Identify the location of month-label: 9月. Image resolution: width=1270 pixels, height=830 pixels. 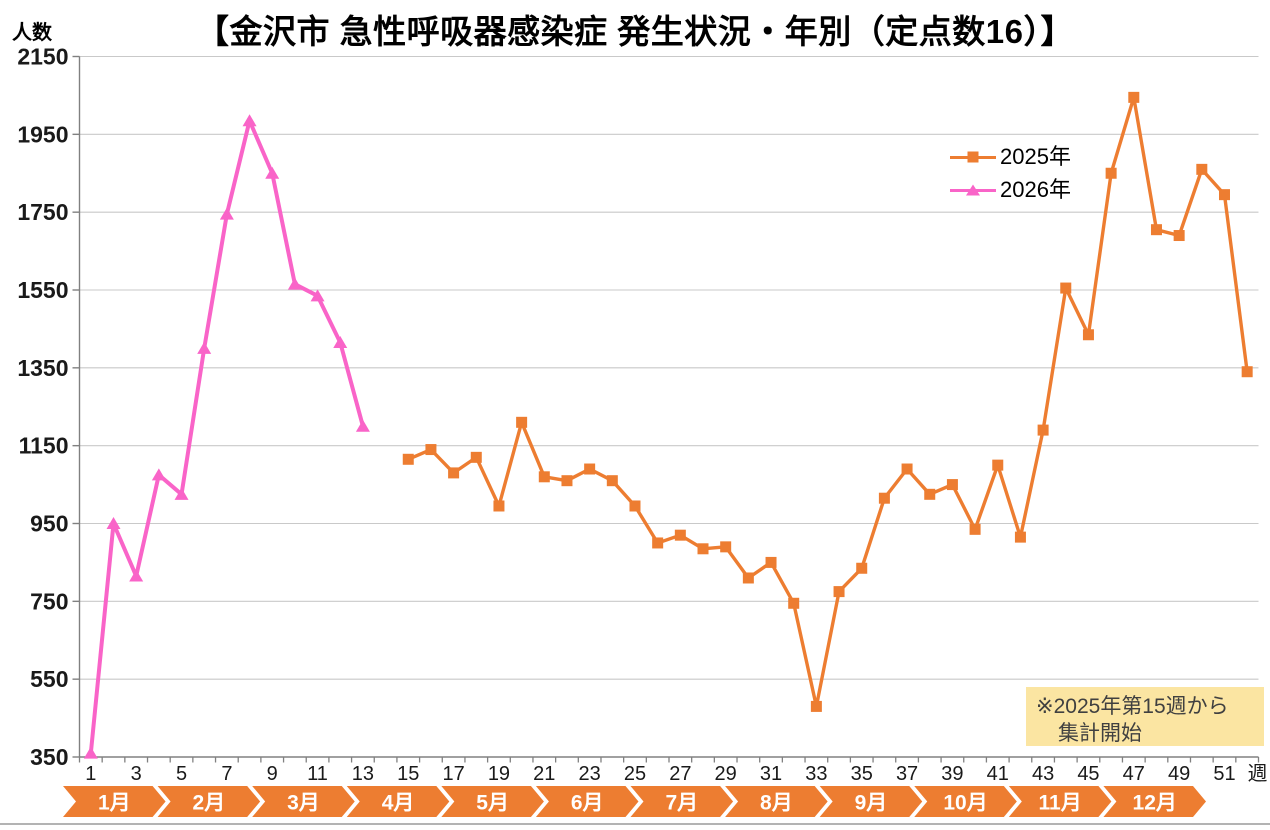
(871, 803).